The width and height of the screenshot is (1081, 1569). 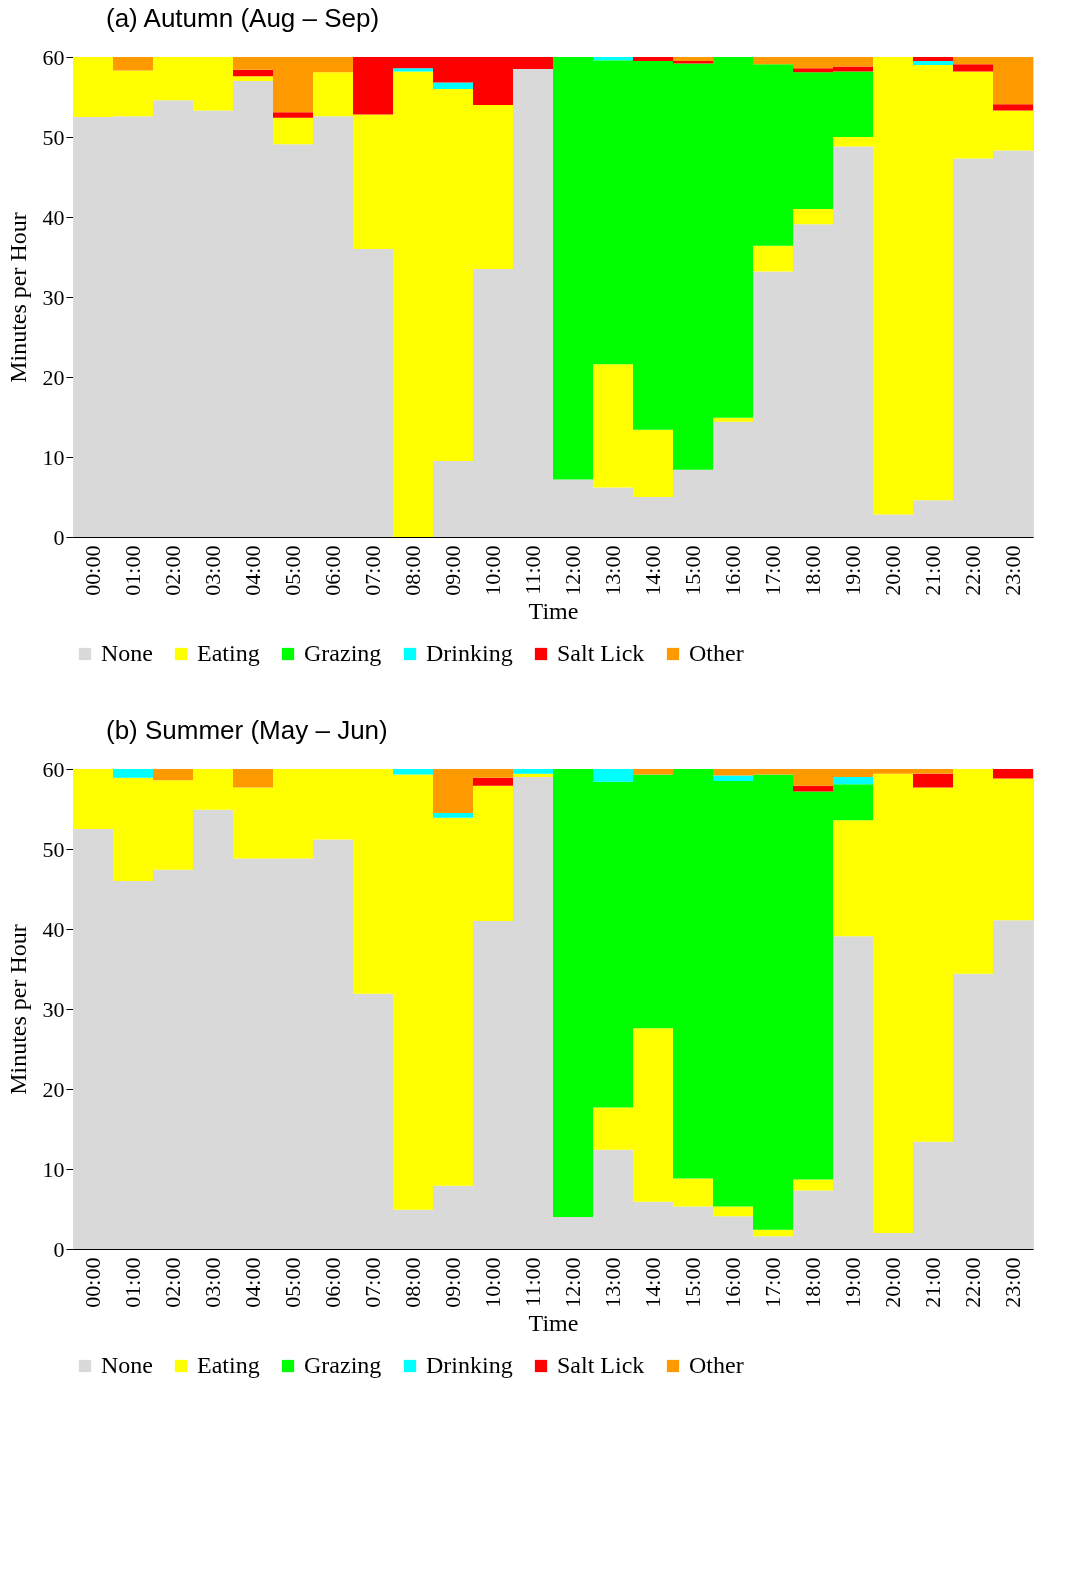 I want to click on x-tick-label: 04:00, so click(x=252, y=1282).